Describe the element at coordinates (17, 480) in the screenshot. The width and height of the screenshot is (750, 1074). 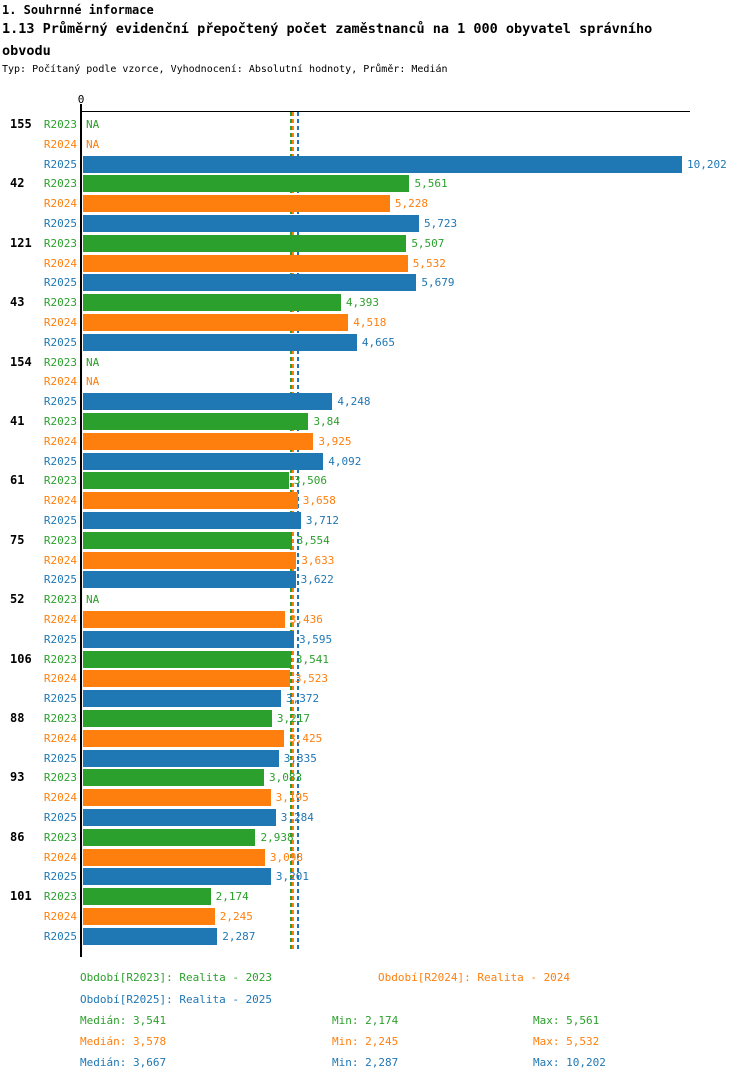
I see `category-label: 61` at that location.